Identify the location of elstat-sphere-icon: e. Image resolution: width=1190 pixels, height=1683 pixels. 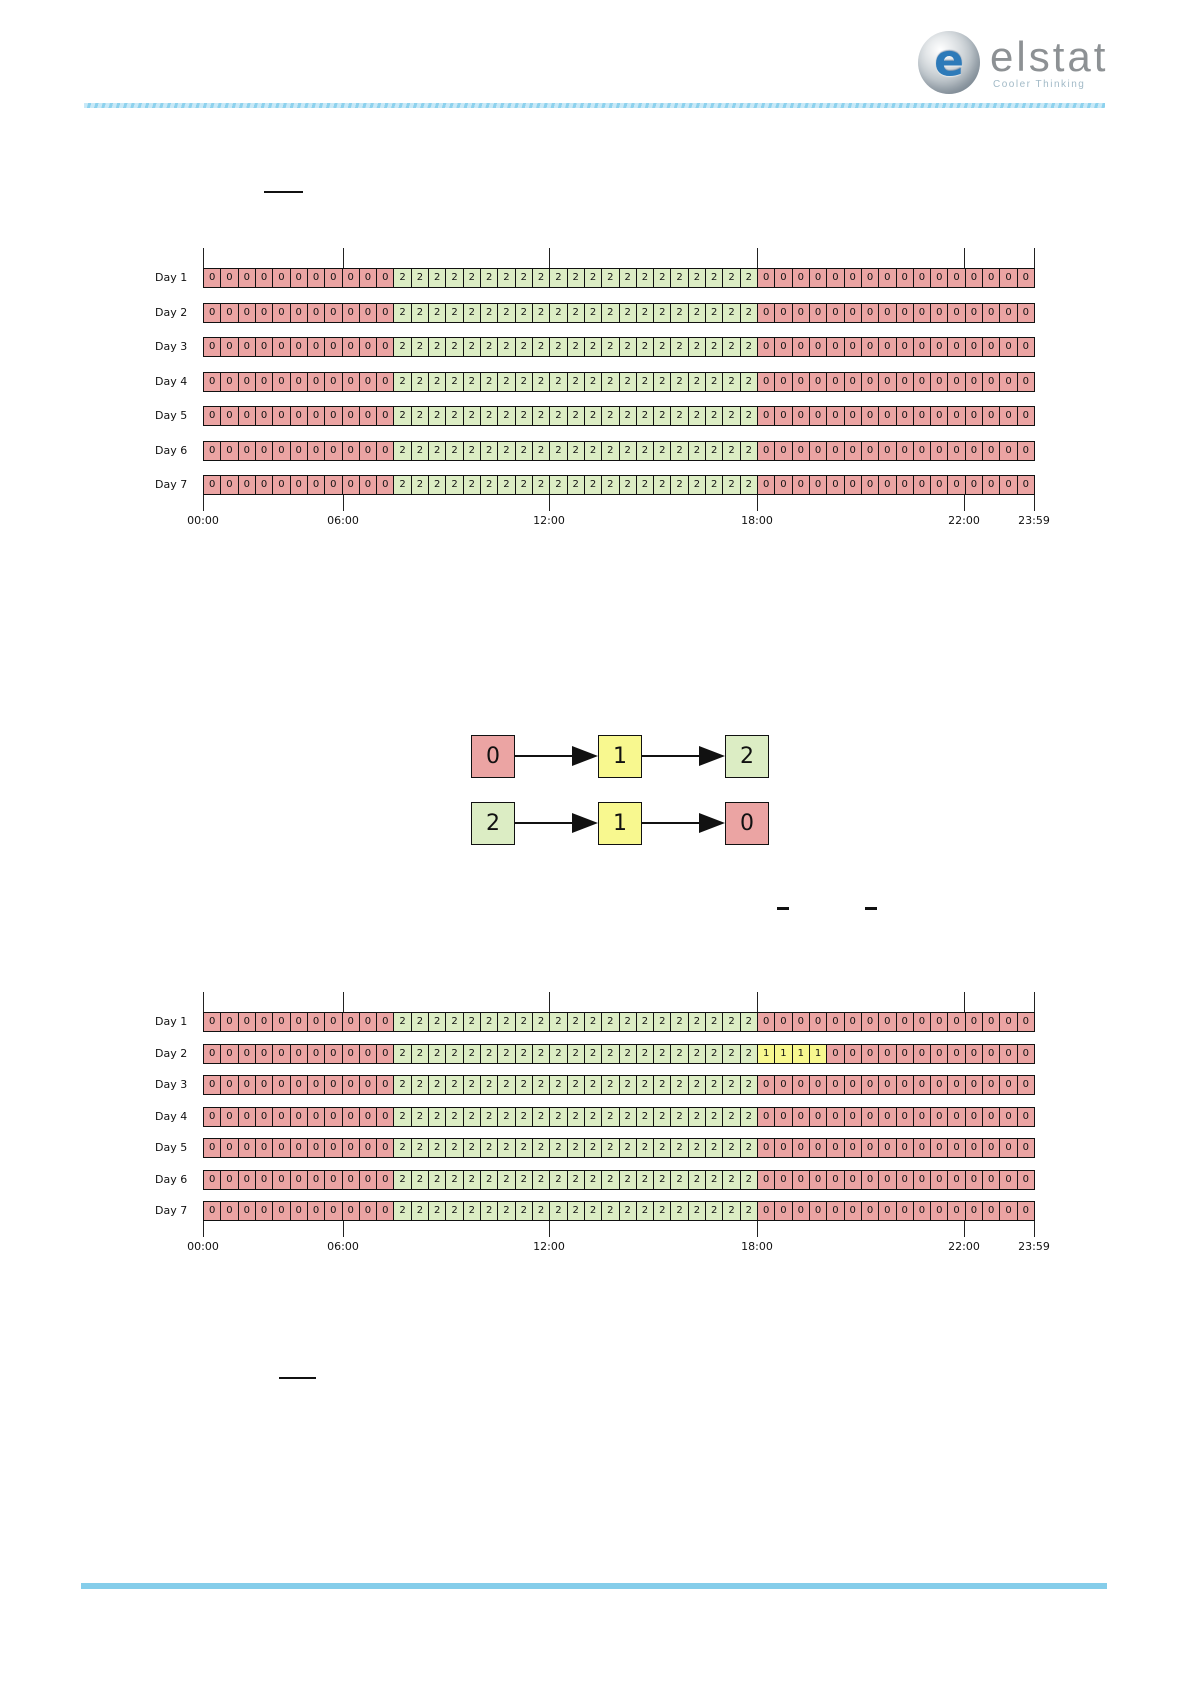
(949, 62).